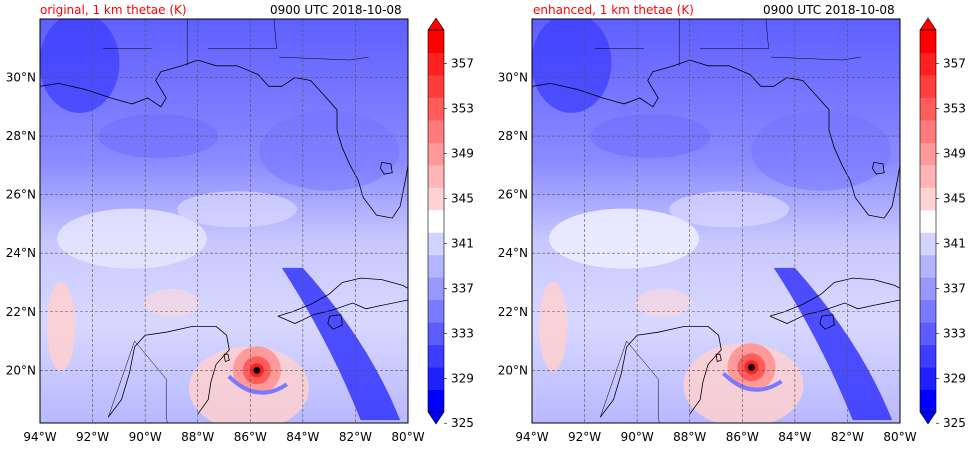  Describe the element at coordinates (718, 358) in the screenshot. I see `cozumel-coastline` at that location.